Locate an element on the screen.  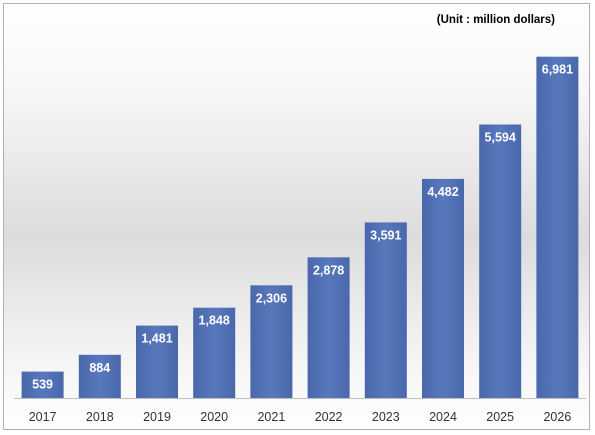
bar-value-label: 1,481 is located at coordinates (156, 339).